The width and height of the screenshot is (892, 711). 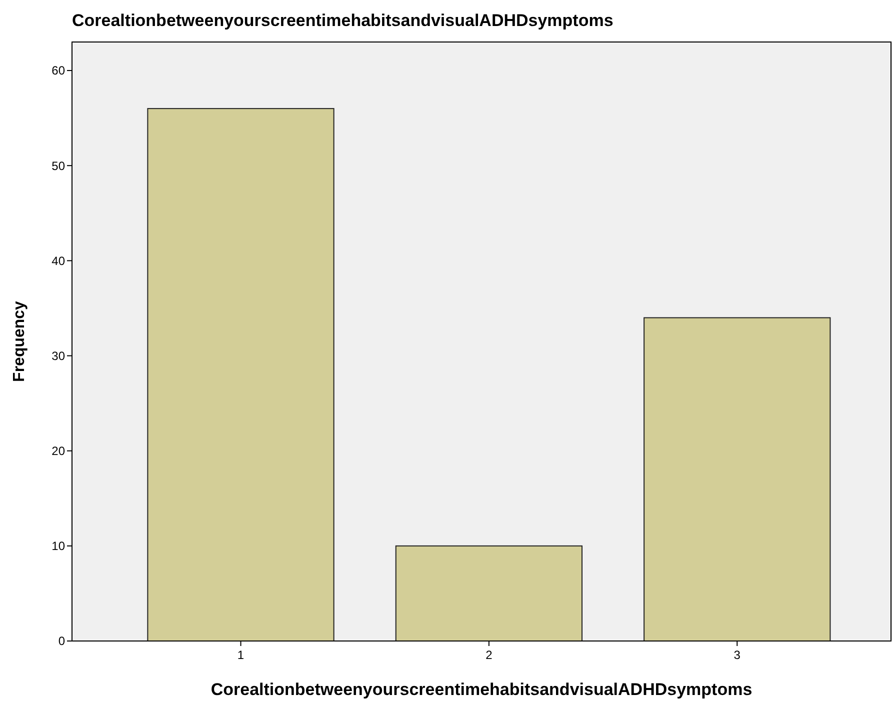 What do you see at coordinates (240, 655) in the screenshot?
I see `x-tick-label: 1` at bounding box center [240, 655].